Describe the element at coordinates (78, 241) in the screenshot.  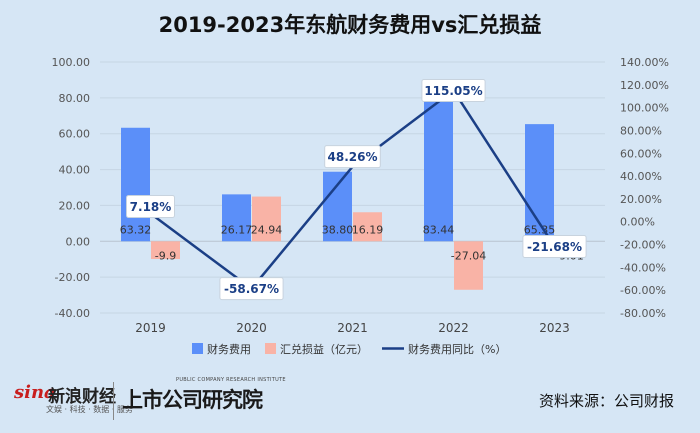
I see `left-axis-tick: 0.00` at that location.